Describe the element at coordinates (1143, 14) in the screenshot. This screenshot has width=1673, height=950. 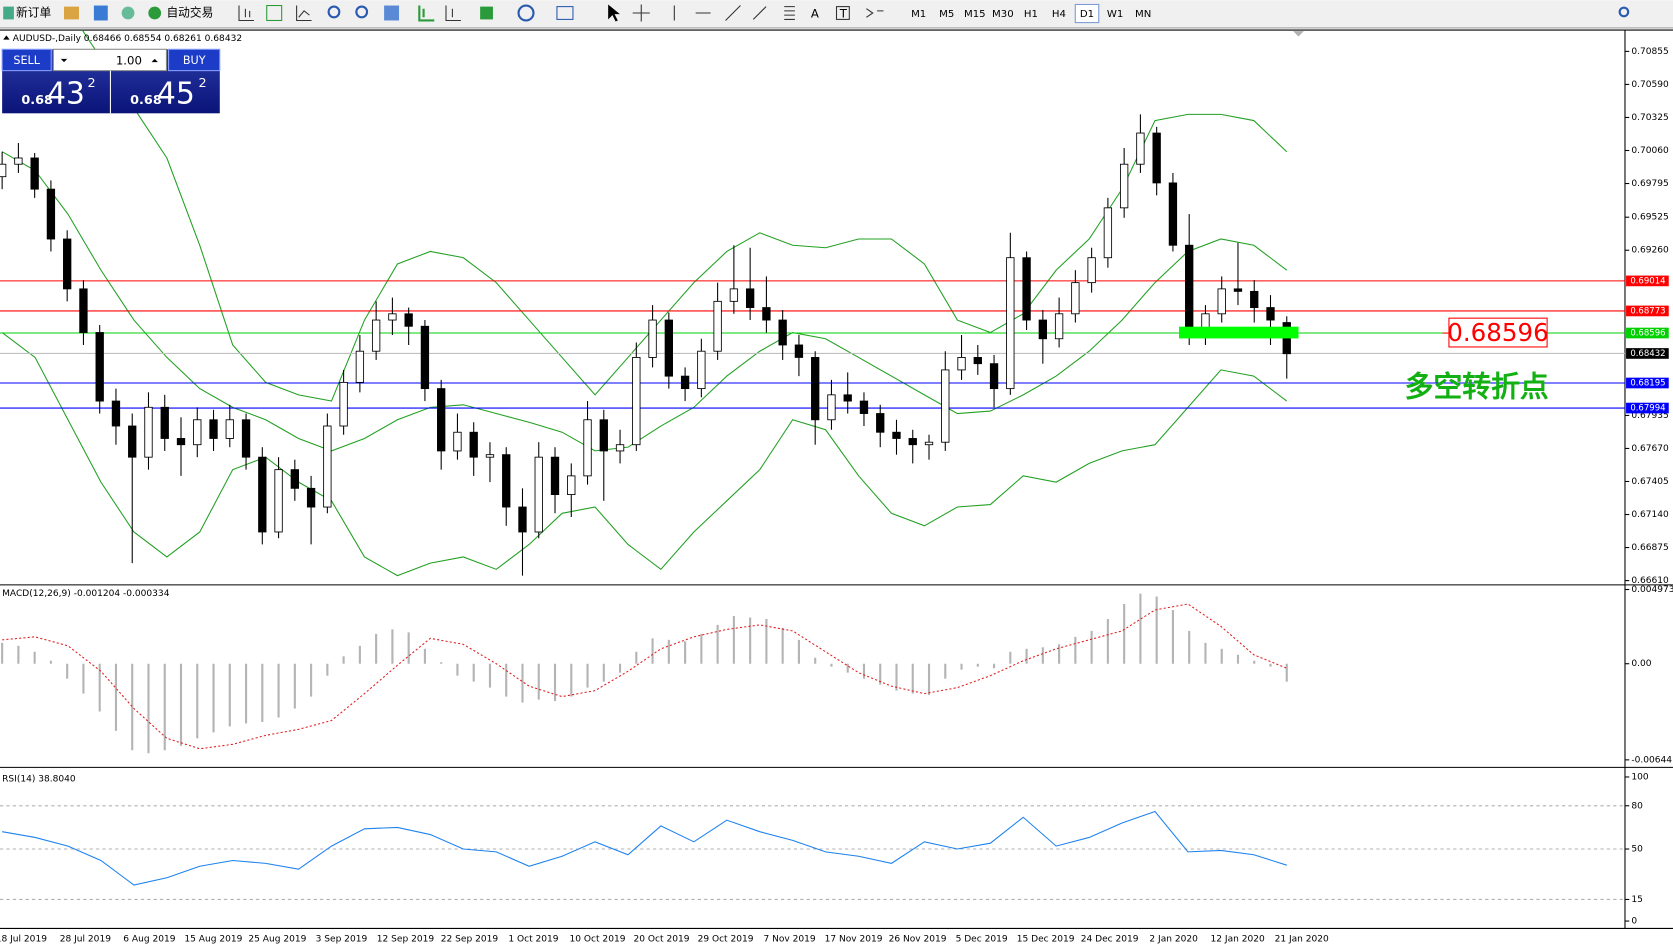
I see `timeframe-button: MN` at that location.